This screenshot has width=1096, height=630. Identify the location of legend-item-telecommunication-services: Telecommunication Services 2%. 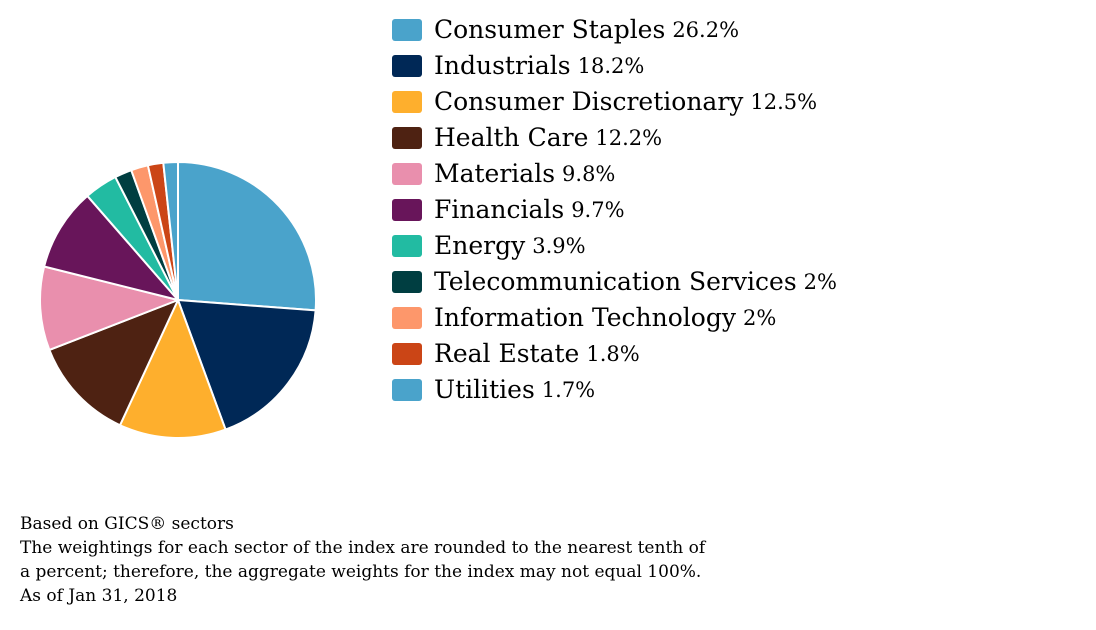
(614, 282).